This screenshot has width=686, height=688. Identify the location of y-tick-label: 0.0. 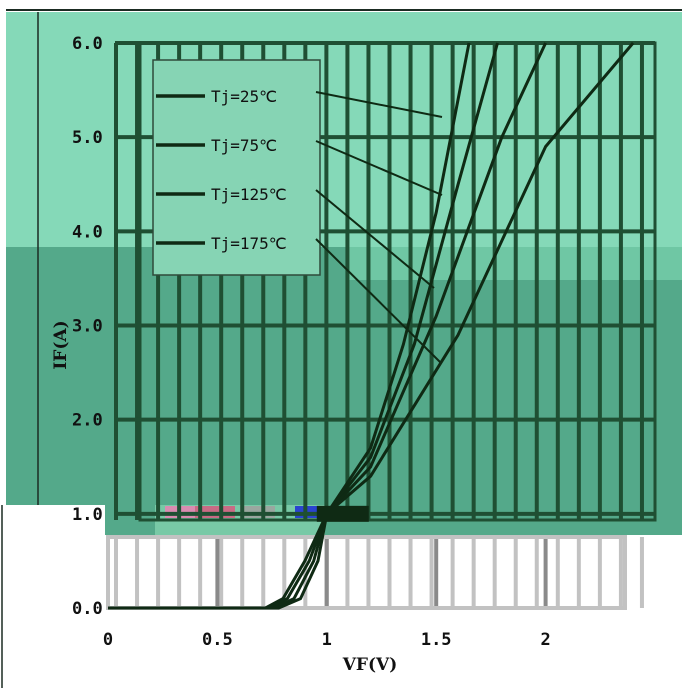
(87, 609).